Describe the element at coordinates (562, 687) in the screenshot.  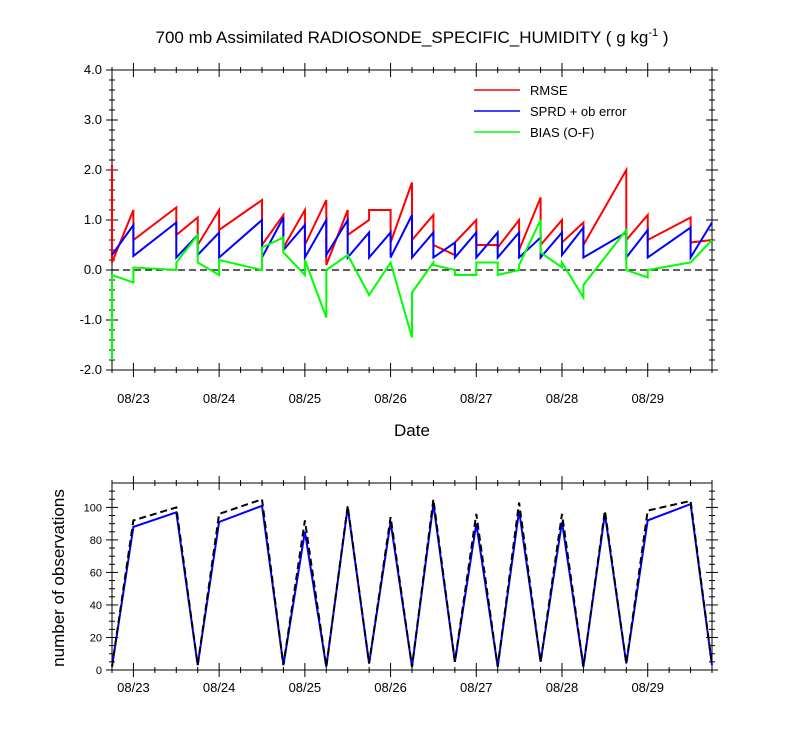
I see `chart-1-x-tick-label-5: 08/28` at that location.